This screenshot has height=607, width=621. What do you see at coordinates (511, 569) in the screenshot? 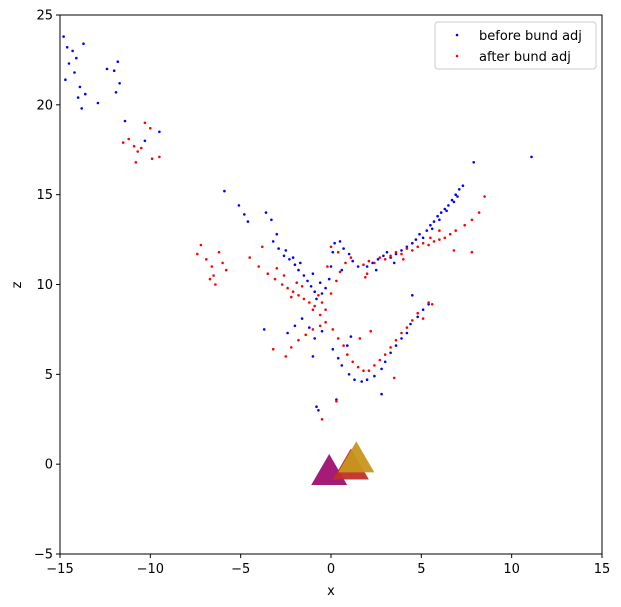
I see `x-tick-label: 10` at bounding box center [511, 569].